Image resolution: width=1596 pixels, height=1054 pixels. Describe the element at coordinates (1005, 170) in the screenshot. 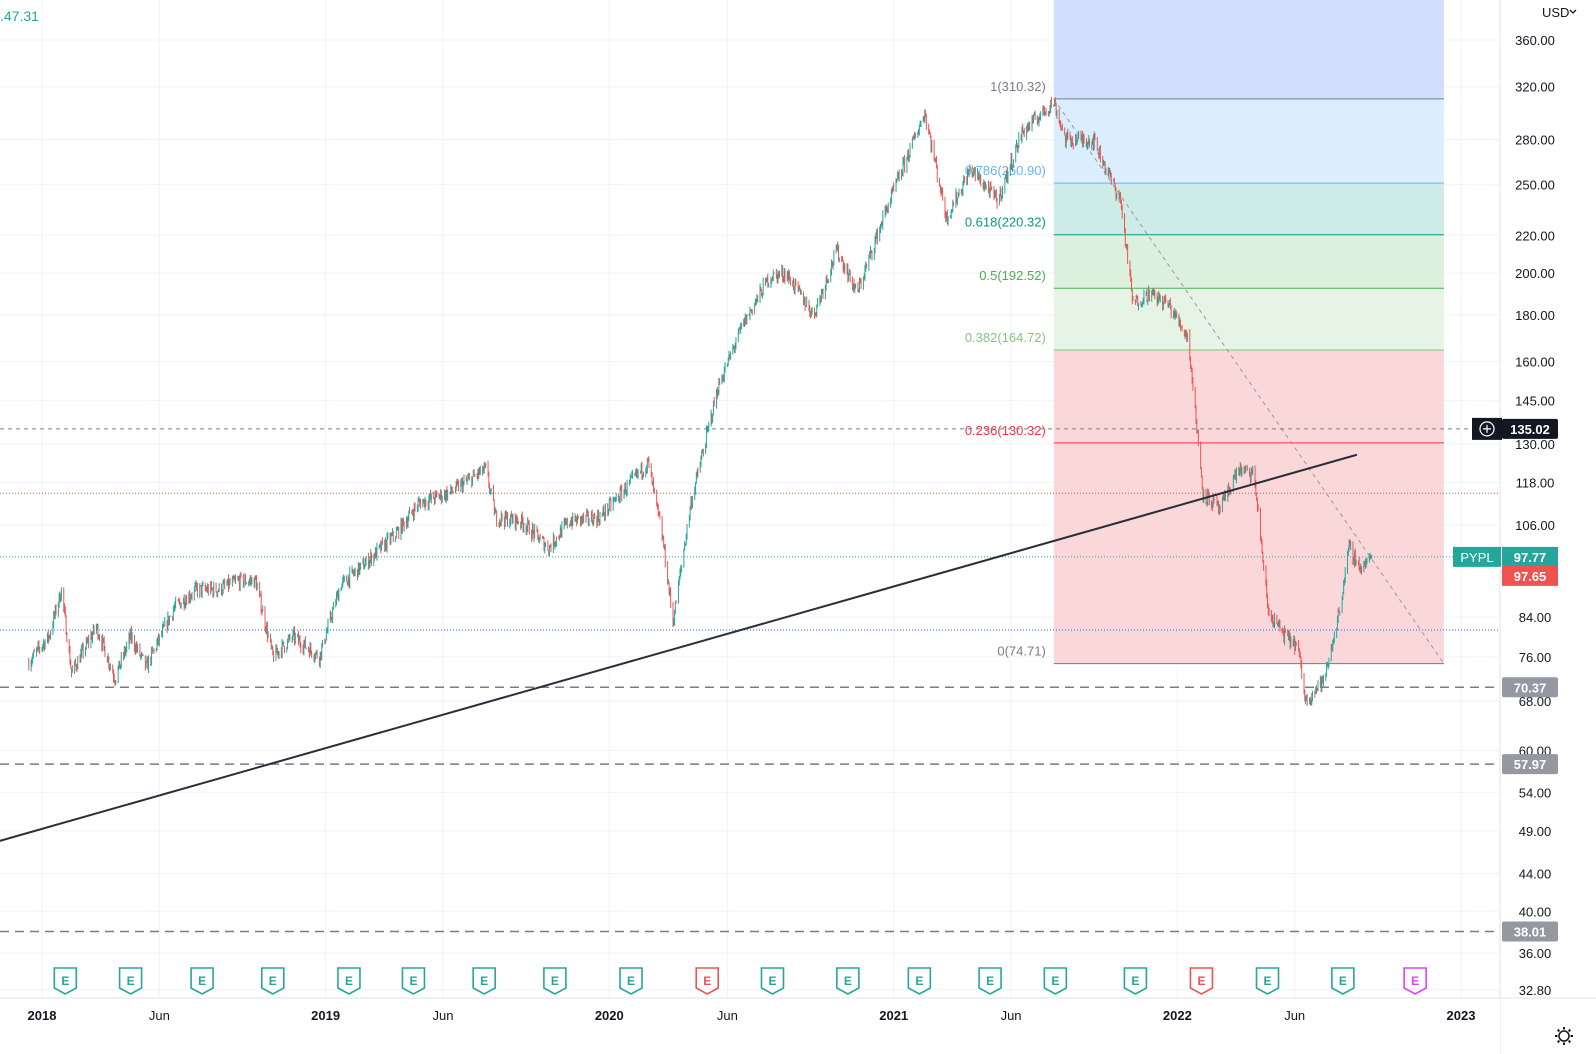

I see `fib-level-label: 0.786(250.90)` at that location.